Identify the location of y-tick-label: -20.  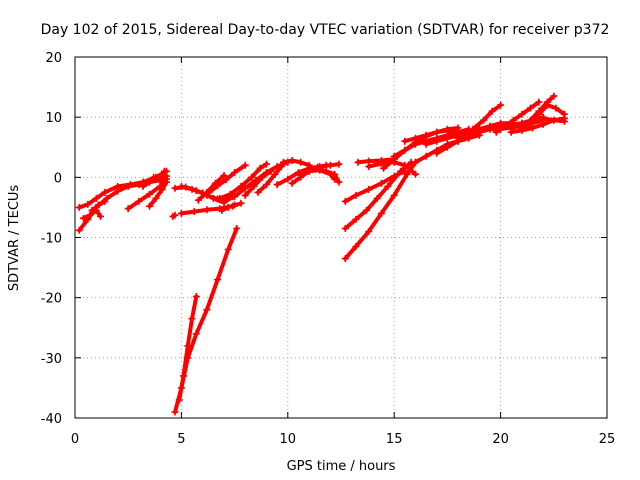
(51, 299).